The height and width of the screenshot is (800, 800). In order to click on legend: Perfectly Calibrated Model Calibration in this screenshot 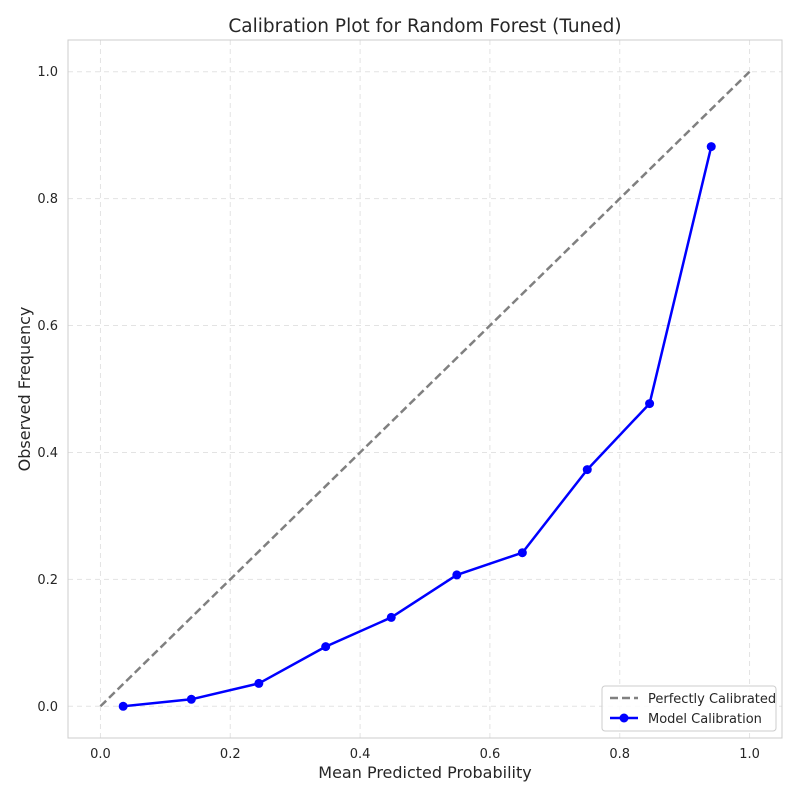, I will do `click(689, 708)`.